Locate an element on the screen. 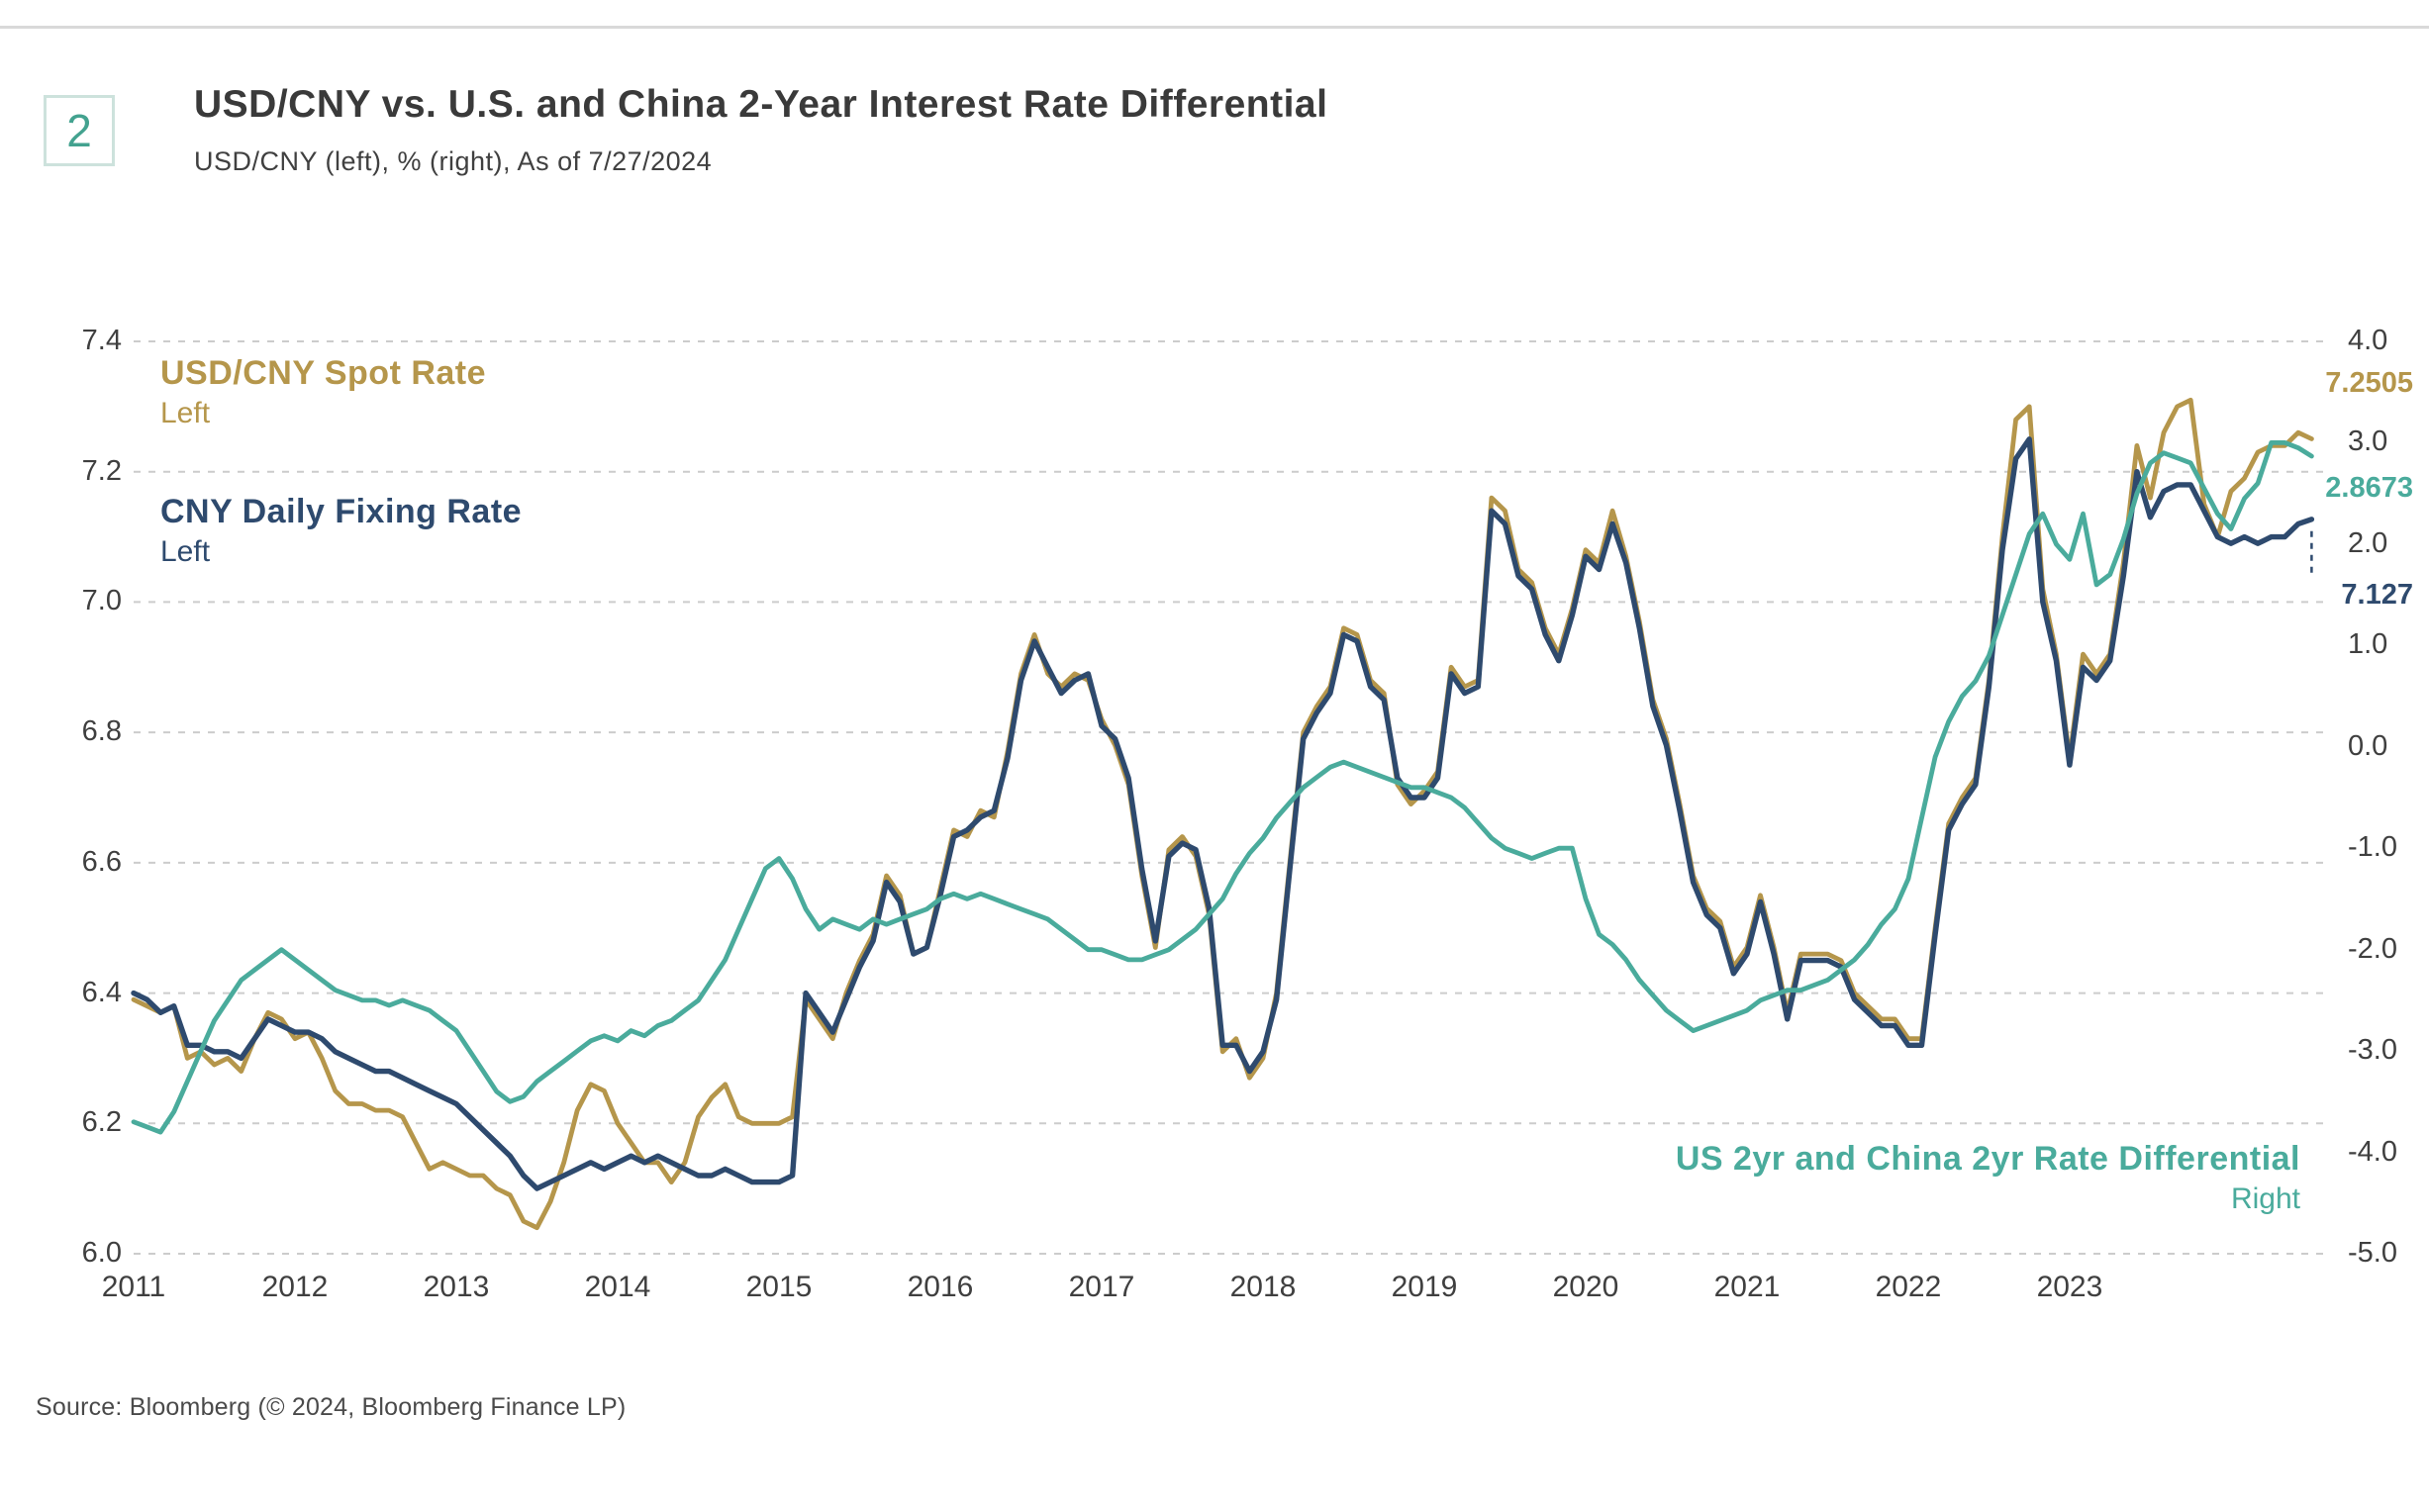 The height and width of the screenshot is (1512, 2429). x-axis-year-label: 2018 is located at coordinates (1263, 1287).